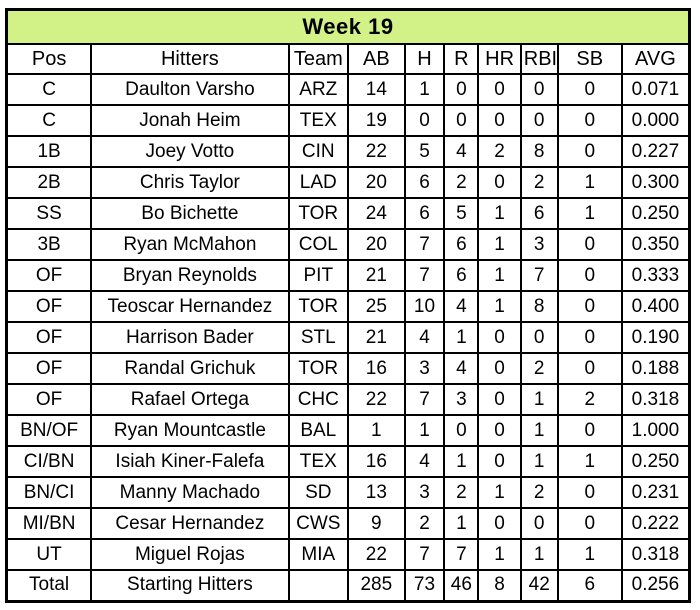  Describe the element at coordinates (376, 430) in the screenshot. I see `cell-ab: 1` at that location.